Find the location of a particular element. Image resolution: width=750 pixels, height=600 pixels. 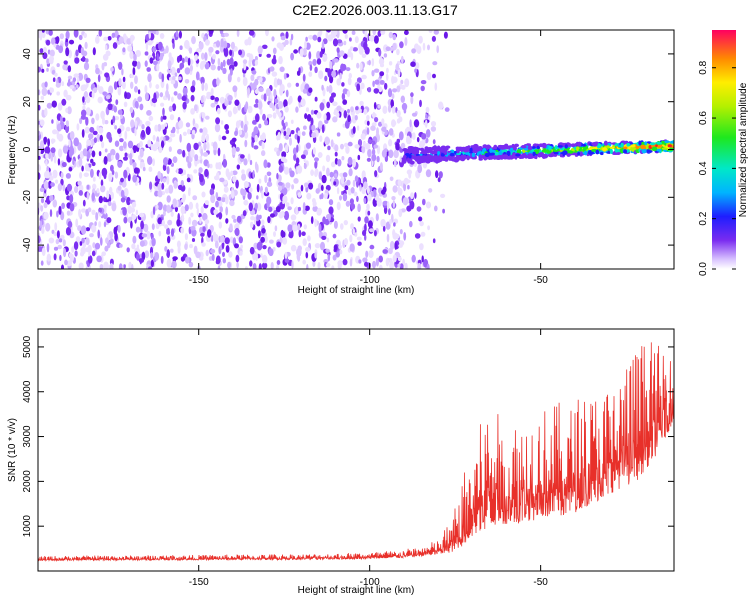

spectrogram-x-axis-label: Height of straight line (km) is located at coordinates (356, 290).